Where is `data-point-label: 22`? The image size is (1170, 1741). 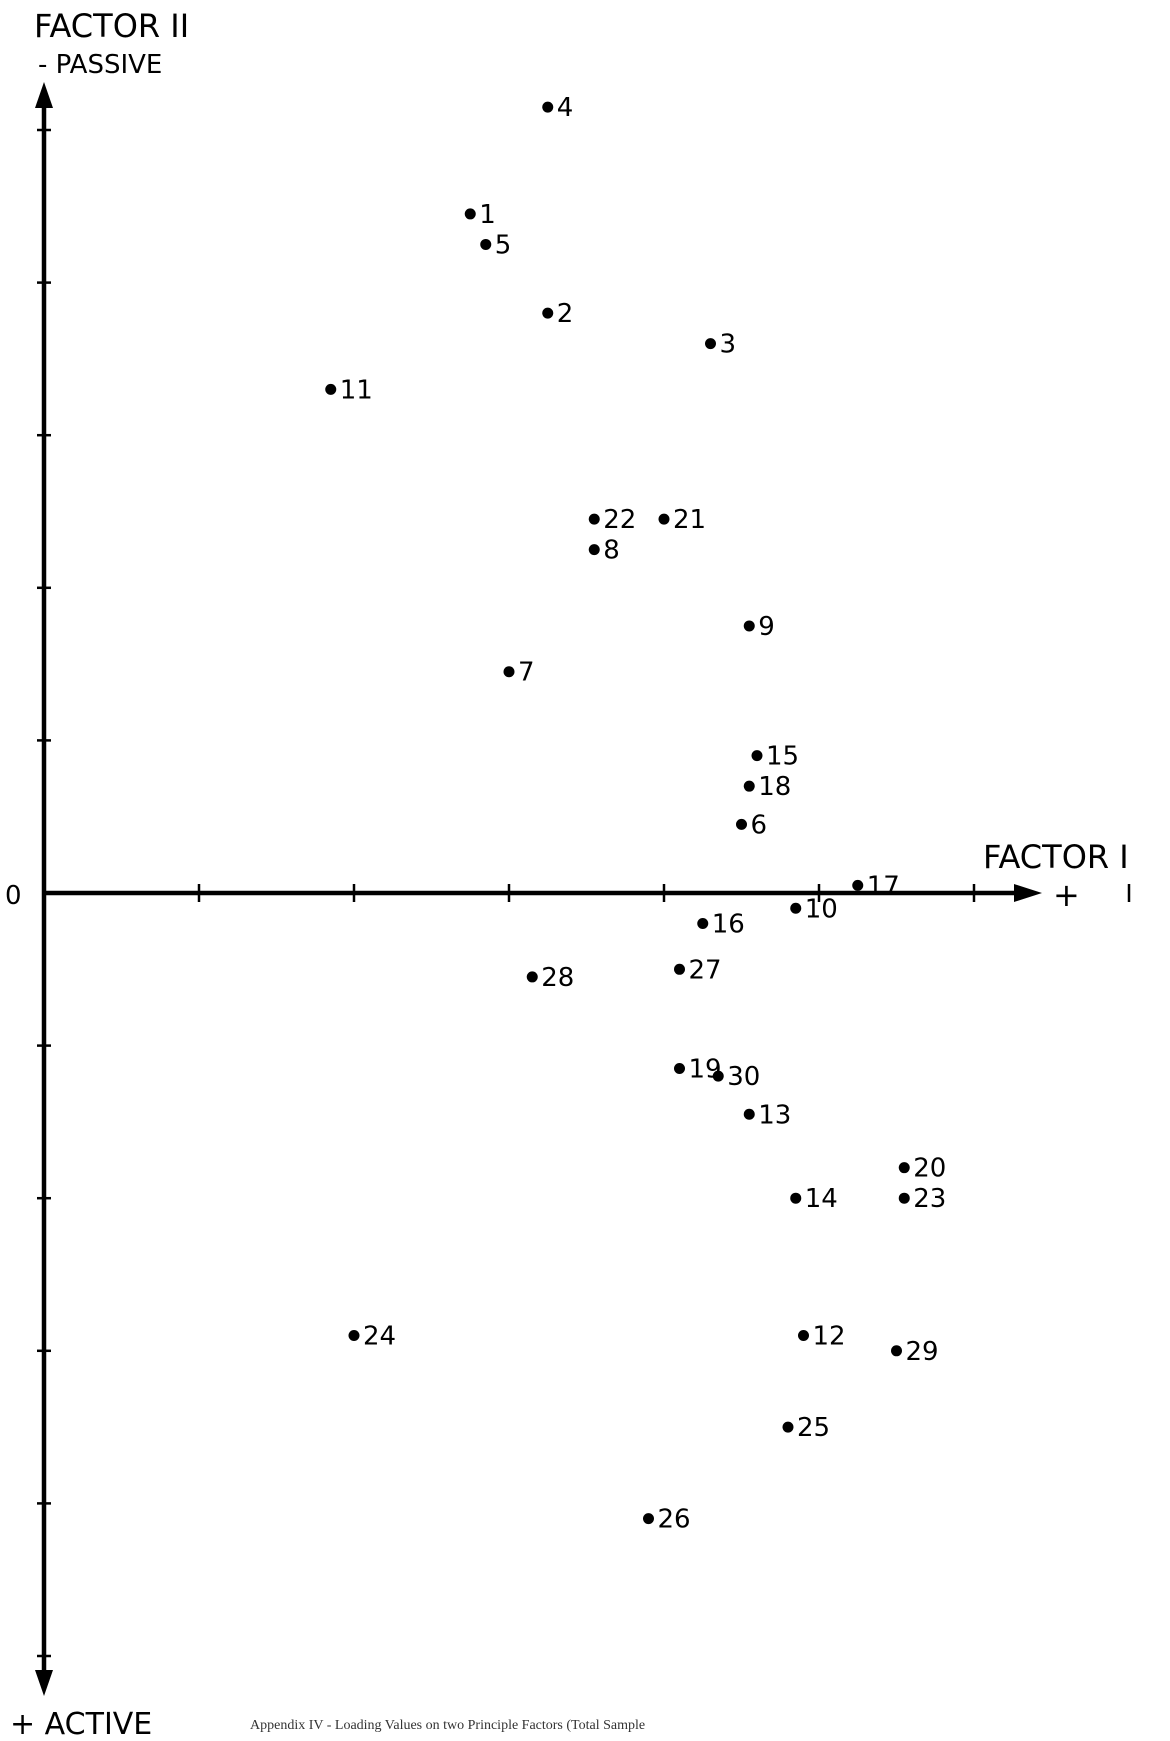 data-point-label: 22 is located at coordinates (619, 520).